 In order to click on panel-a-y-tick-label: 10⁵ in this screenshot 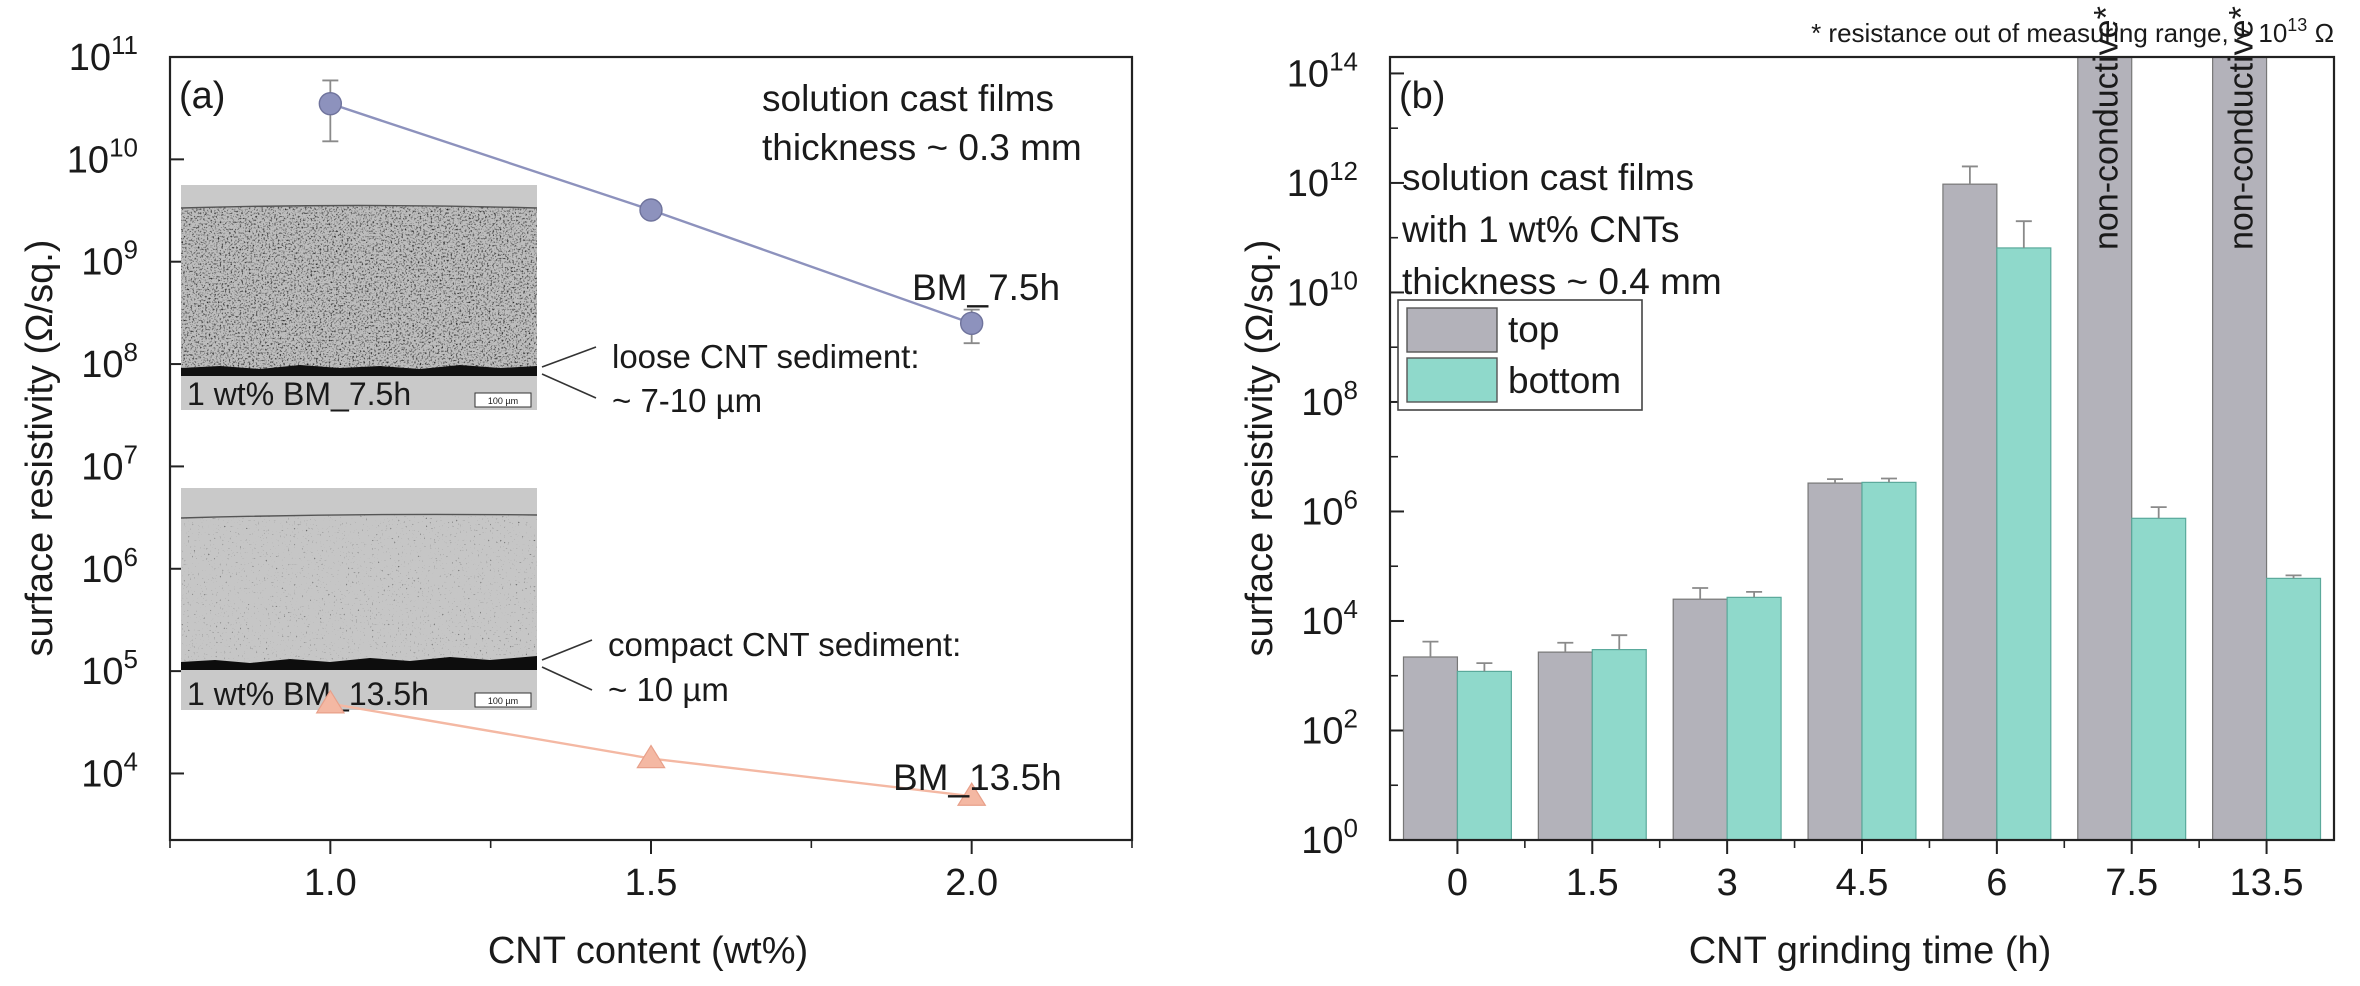, I will do `click(109, 668)`.